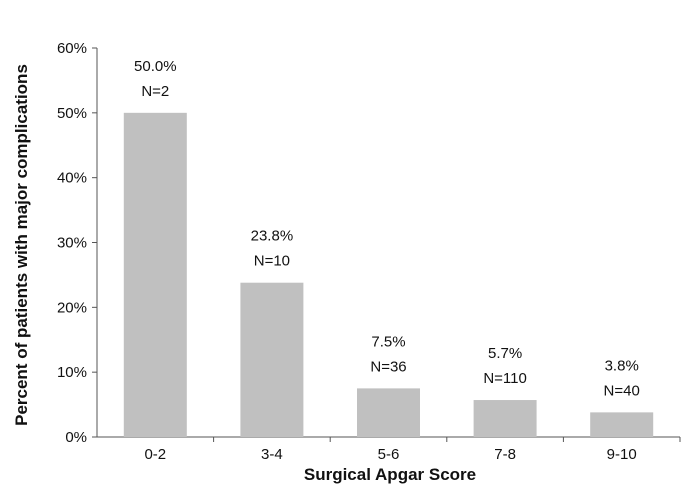 This screenshot has height=490, width=682. I want to click on y-tick-label: 30%, so click(72, 243).